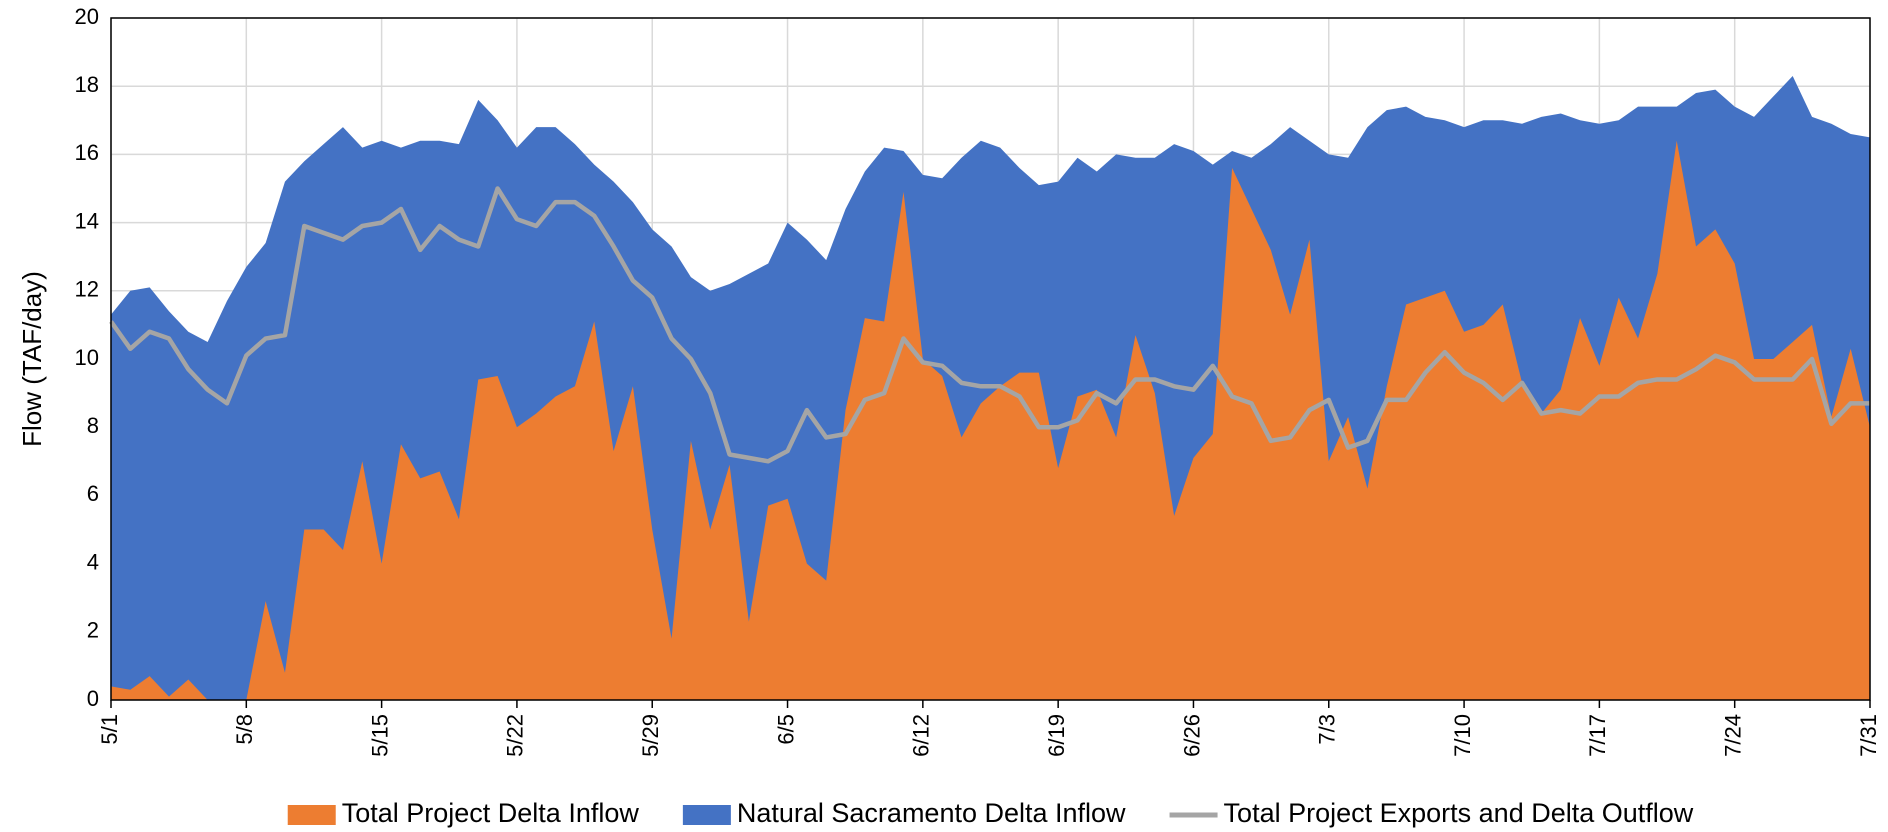 This screenshot has height=832, width=1888. Describe the element at coordinates (93, 630) in the screenshot. I see `y-tick-label: 2` at that location.